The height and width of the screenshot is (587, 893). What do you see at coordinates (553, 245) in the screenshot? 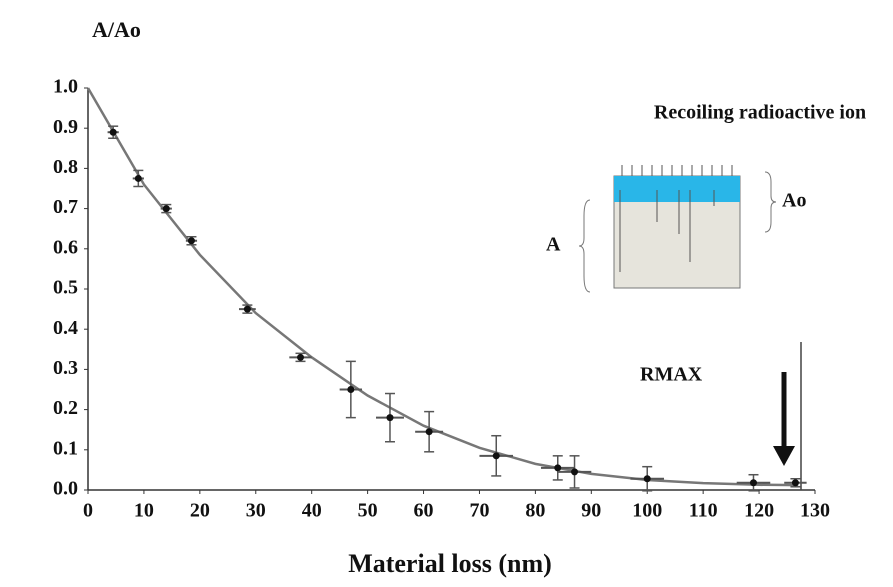
I see `inset-a-label: A` at bounding box center [553, 245].